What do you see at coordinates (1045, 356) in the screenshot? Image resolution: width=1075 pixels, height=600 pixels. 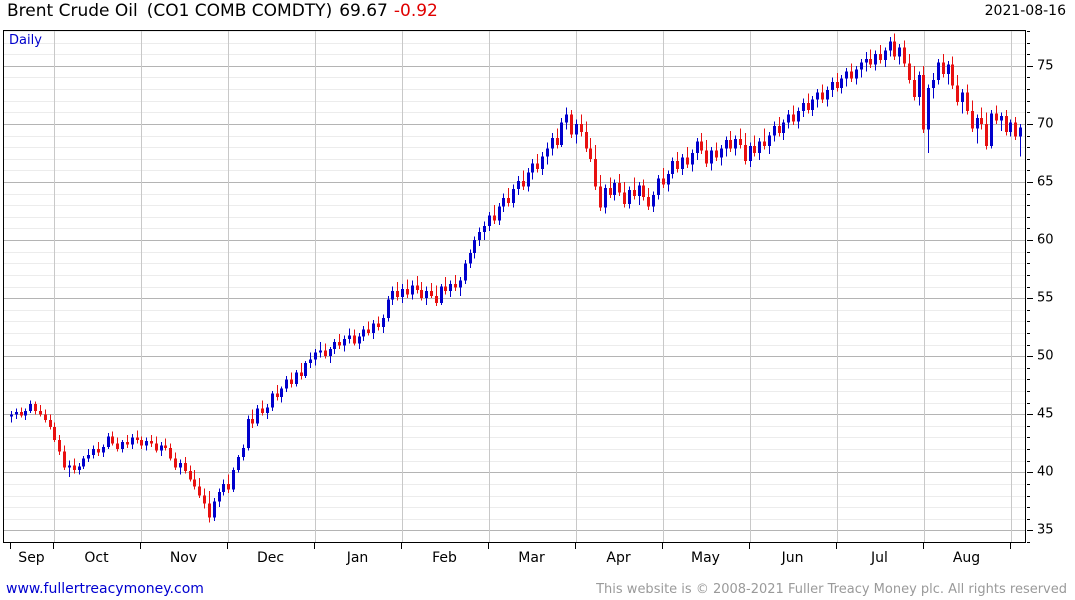 I see `y-tick-label: 50` at bounding box center [1045, 356].